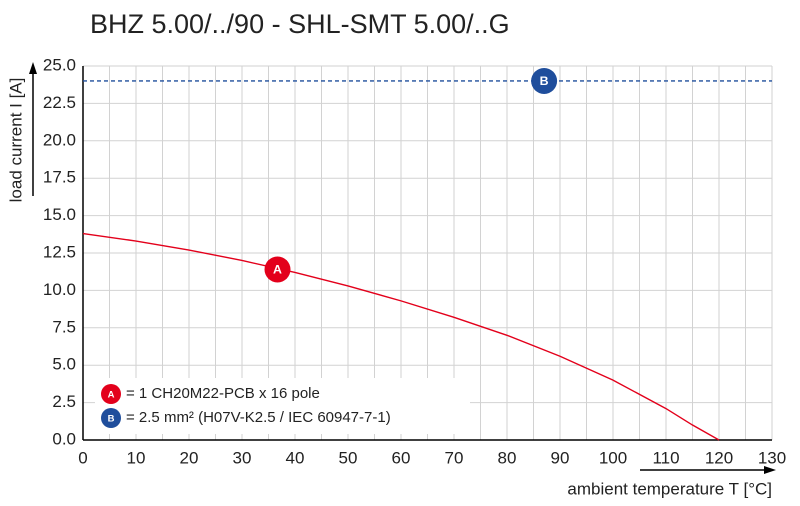 Image resolution: width=800 pixels, height=506 pixels. I want to click on x-axis-label: ambient temperature T [°C], so click(669, 488).